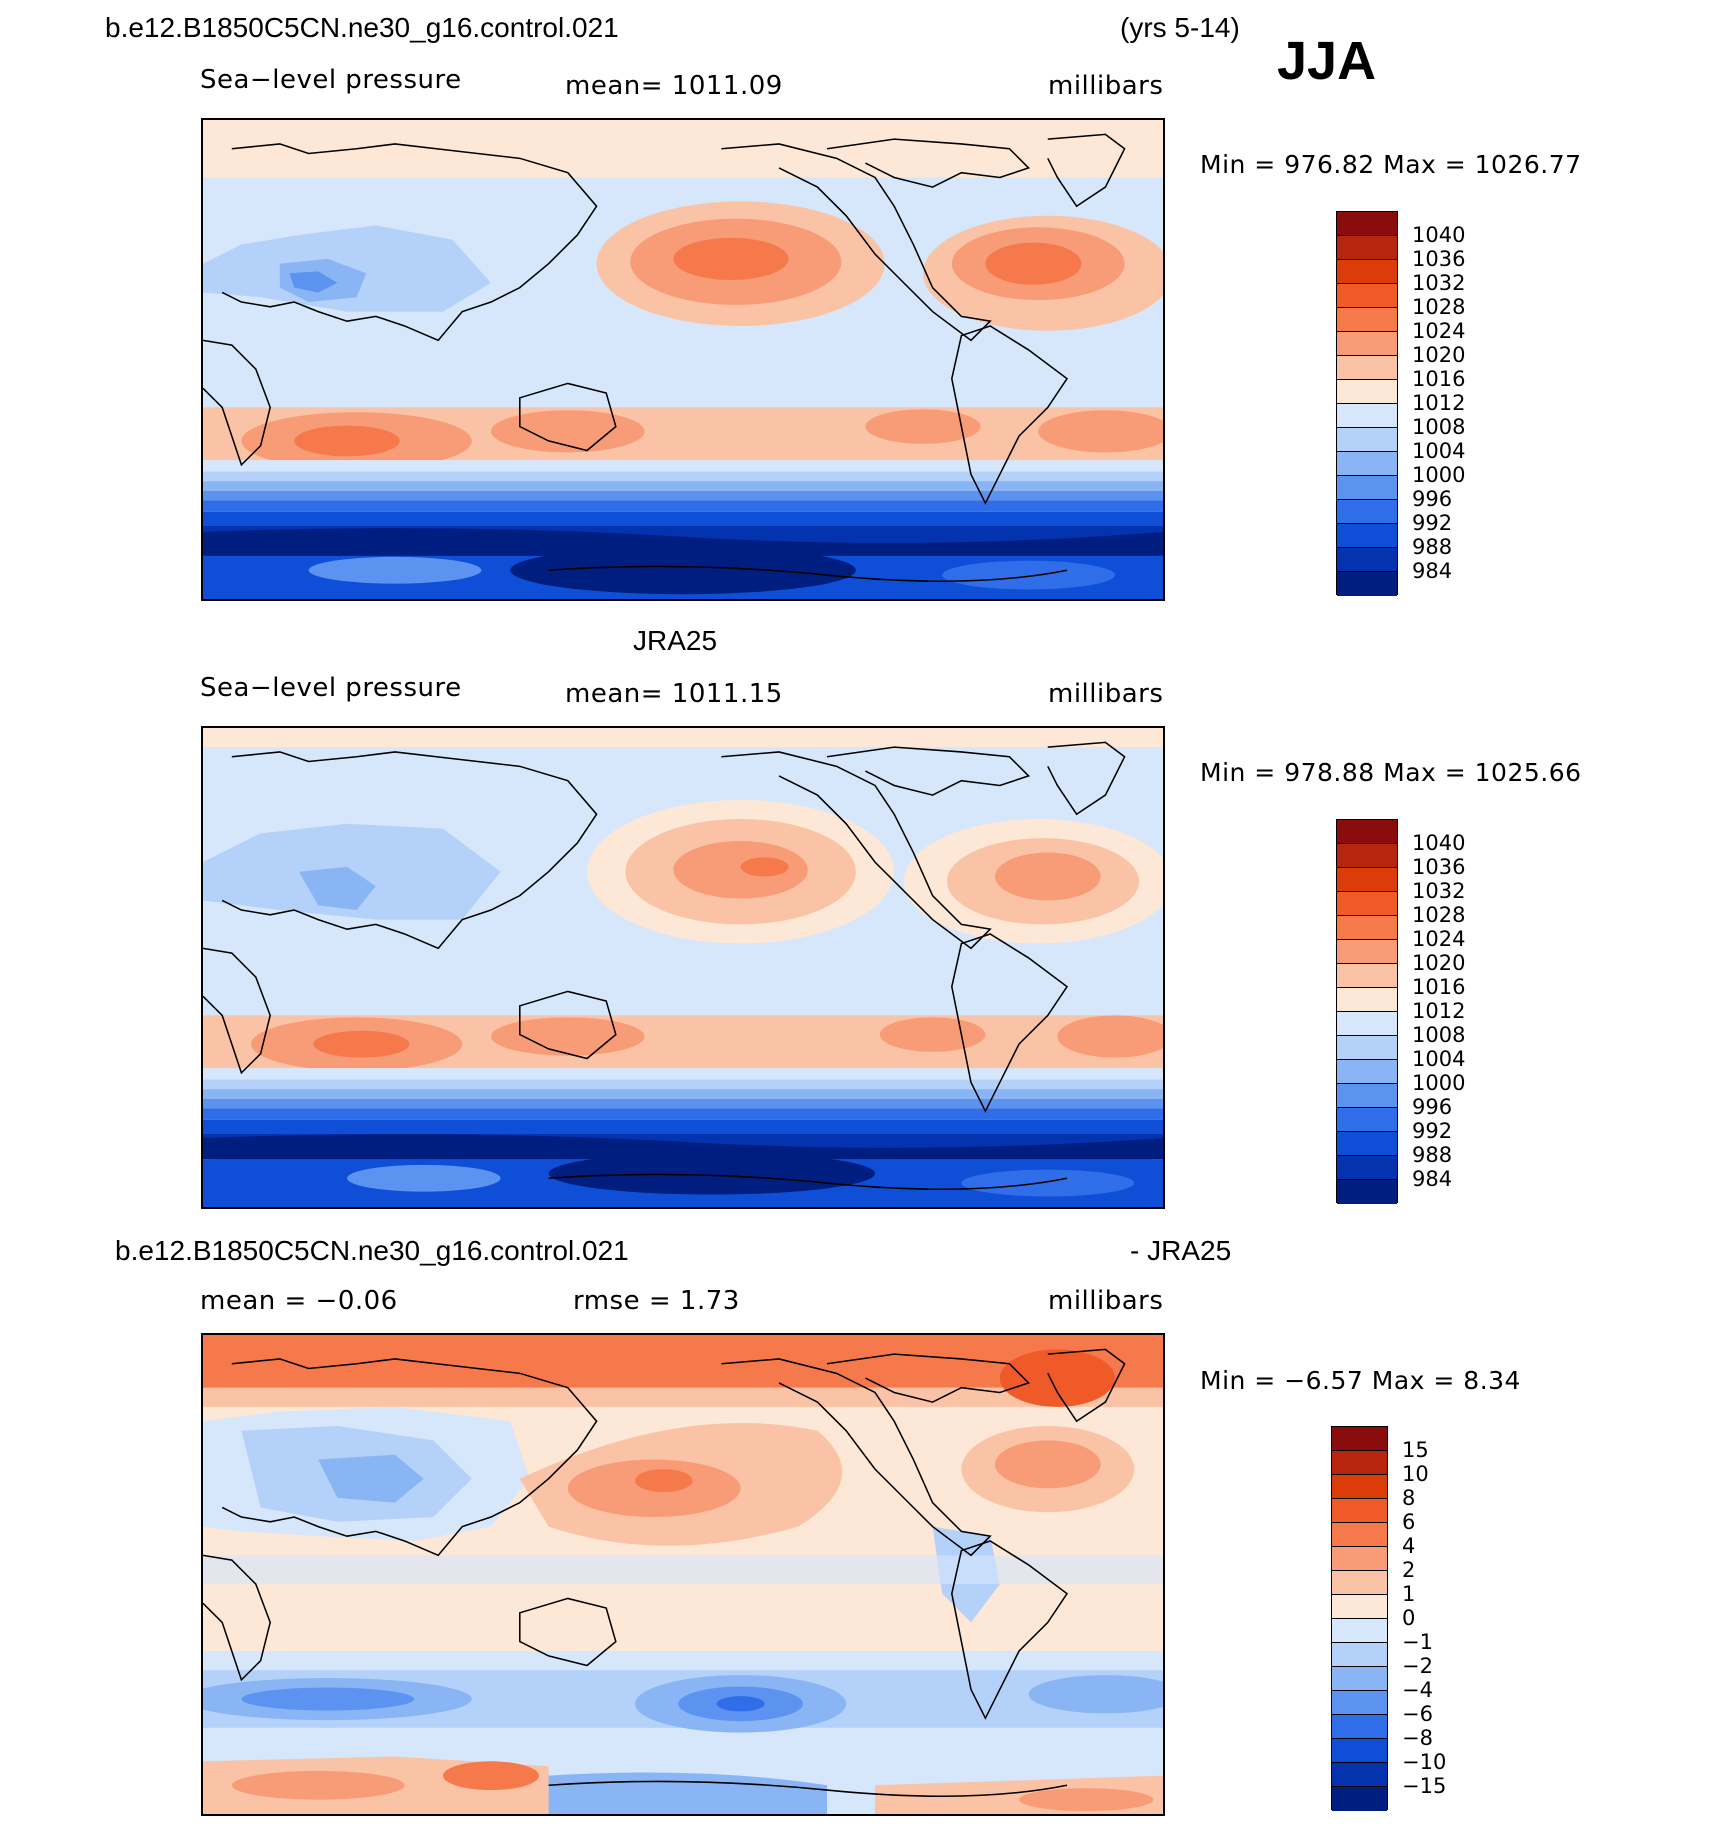 This screenshot has width=1710, height=1831. I want to click on panel1-mean-label: mean= 1011.09, so click(674, 86).